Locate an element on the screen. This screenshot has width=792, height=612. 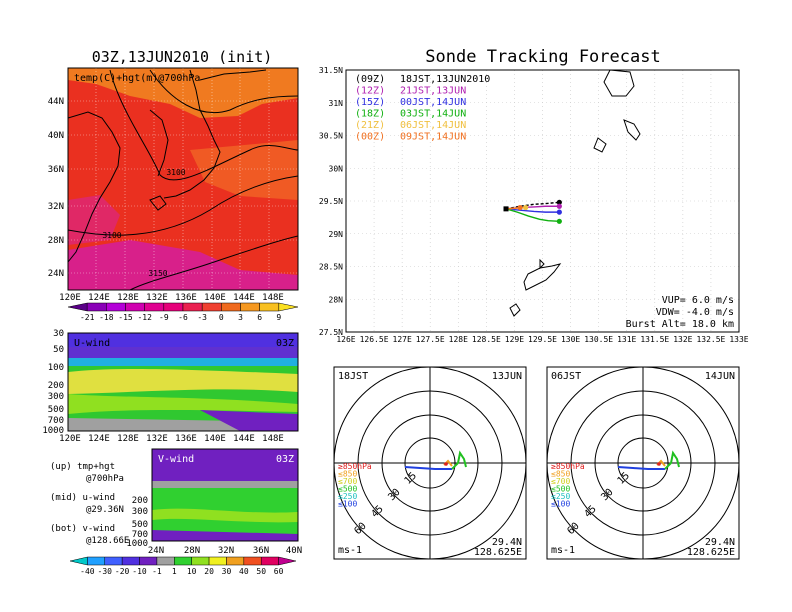
track-lon-tick: 129.5E is located at coordinates (542, 339).